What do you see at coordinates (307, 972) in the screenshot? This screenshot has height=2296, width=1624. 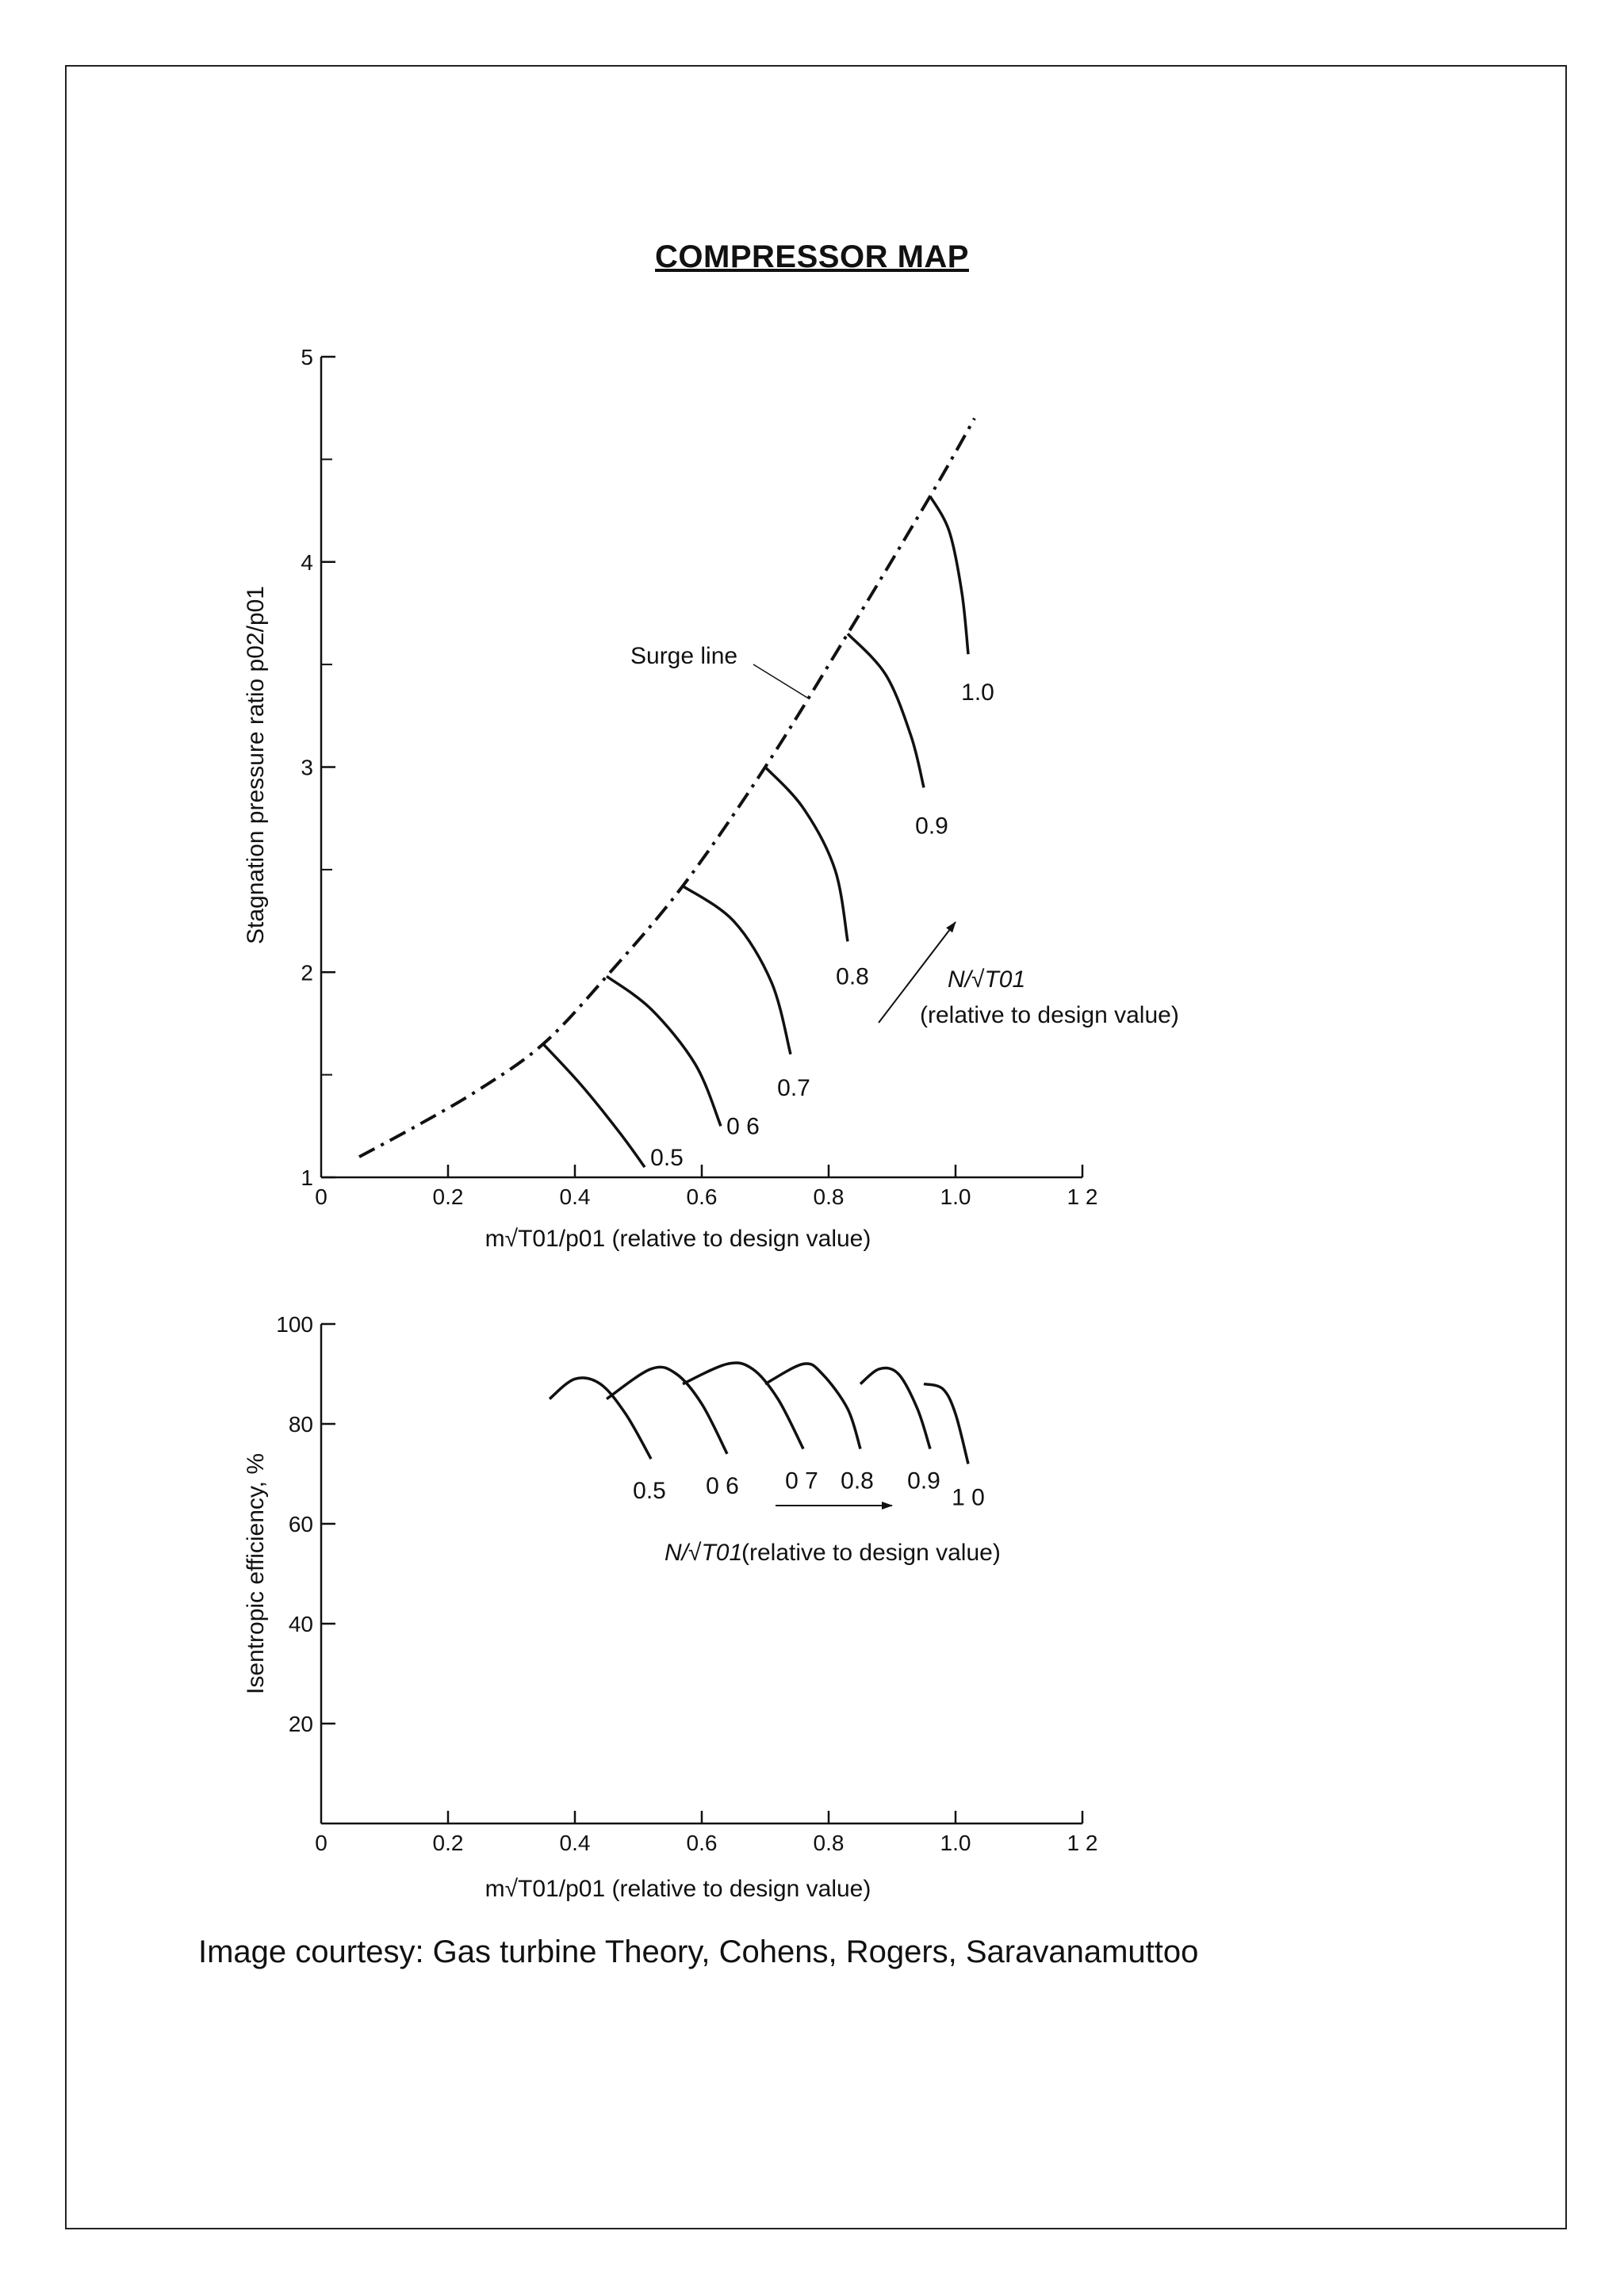 I see `y-tick-label: 2` at bounding box center [307, 972].